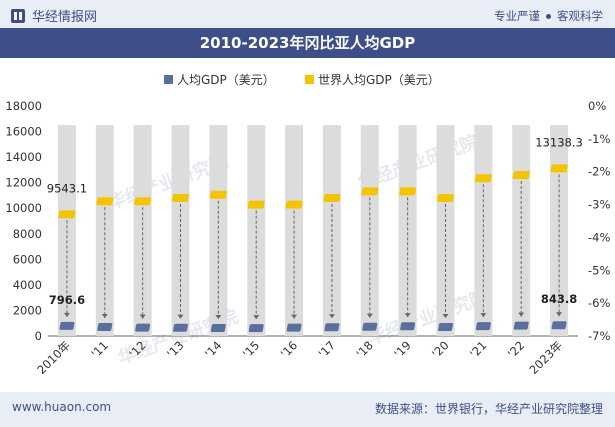 The height and width of the screenshot is (427, 615). I want to click on legend-swatch-world, so click(309, 79).